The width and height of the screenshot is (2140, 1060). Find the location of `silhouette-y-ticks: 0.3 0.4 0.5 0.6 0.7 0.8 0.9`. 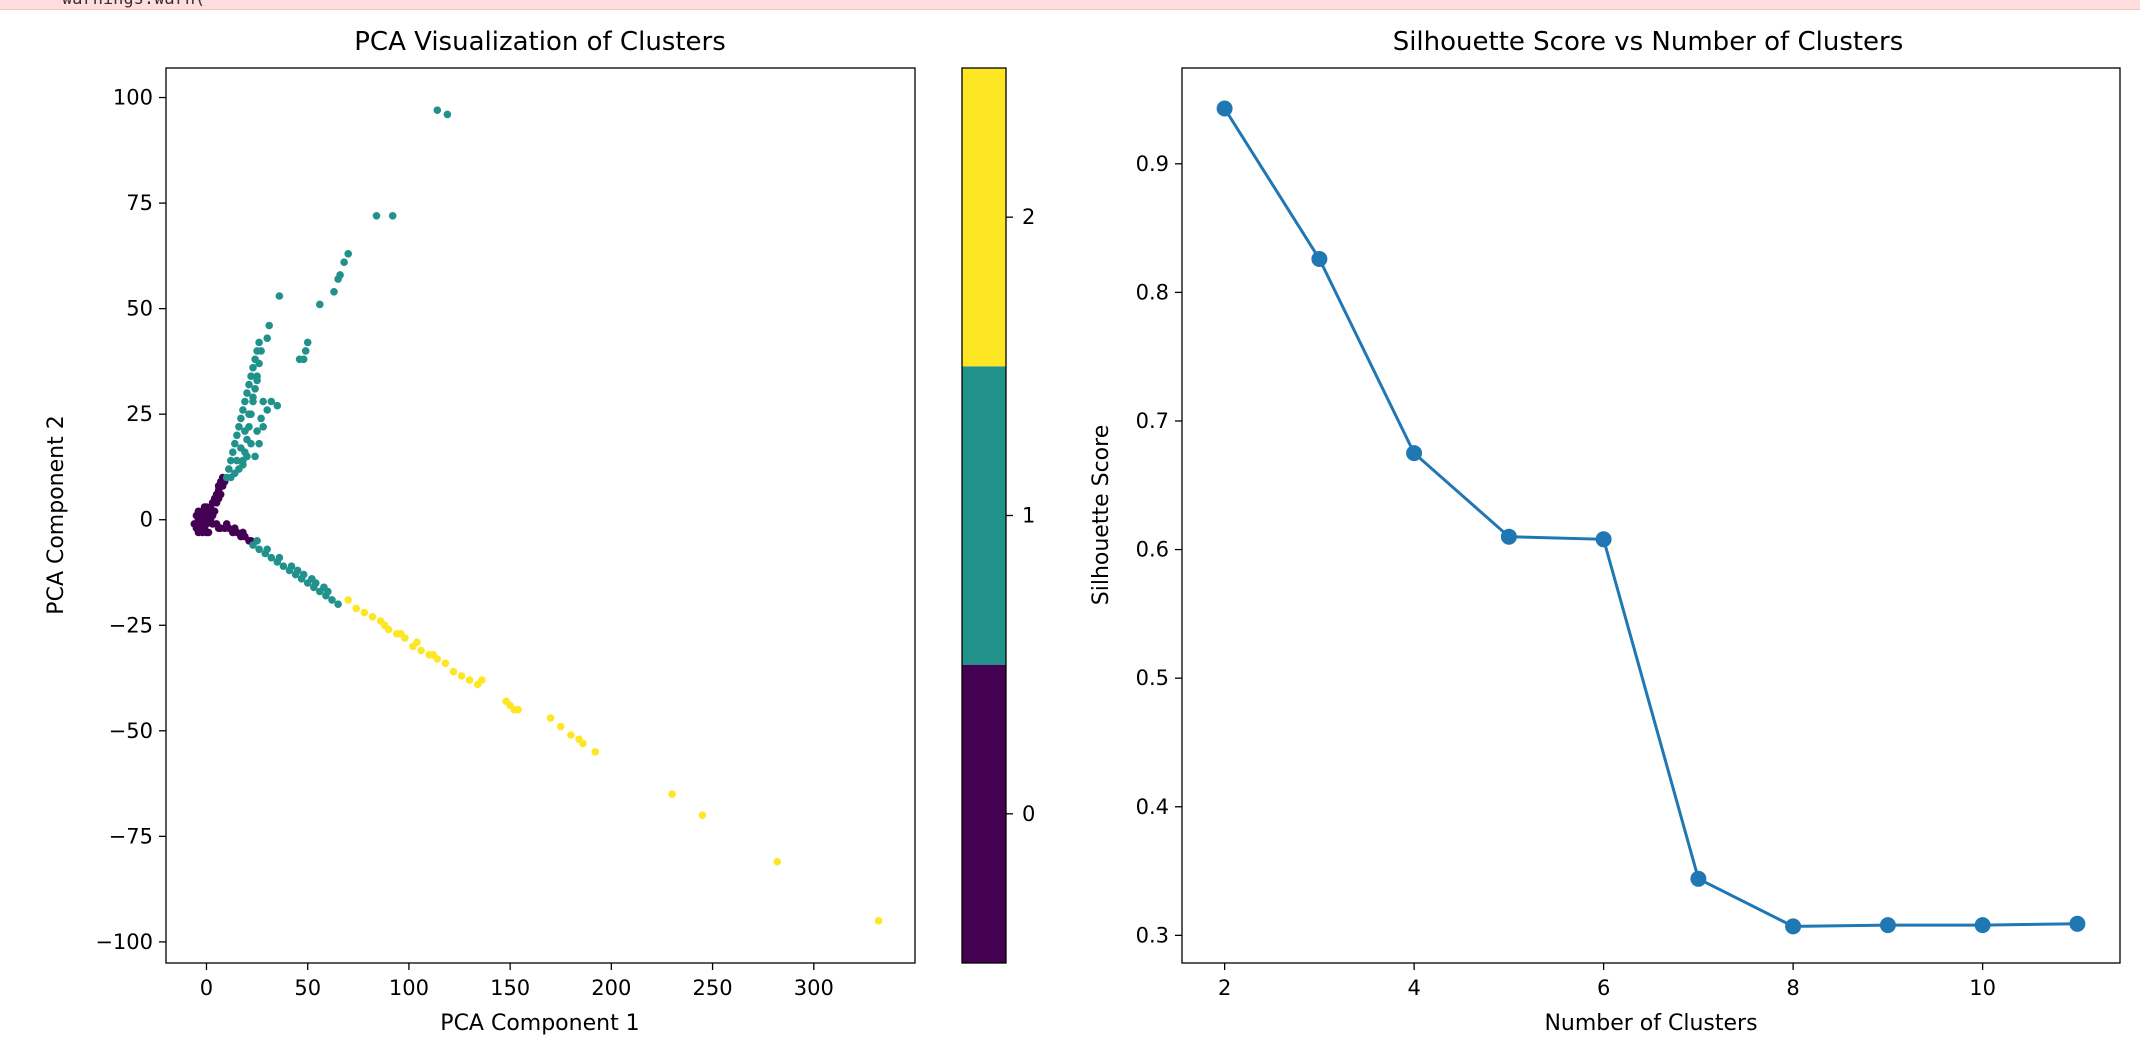

silhouette-y-ticks: 0.3 0.4 0.5 0.6 0.7 0.8 0.9 is located at coordinates (1159, 549).